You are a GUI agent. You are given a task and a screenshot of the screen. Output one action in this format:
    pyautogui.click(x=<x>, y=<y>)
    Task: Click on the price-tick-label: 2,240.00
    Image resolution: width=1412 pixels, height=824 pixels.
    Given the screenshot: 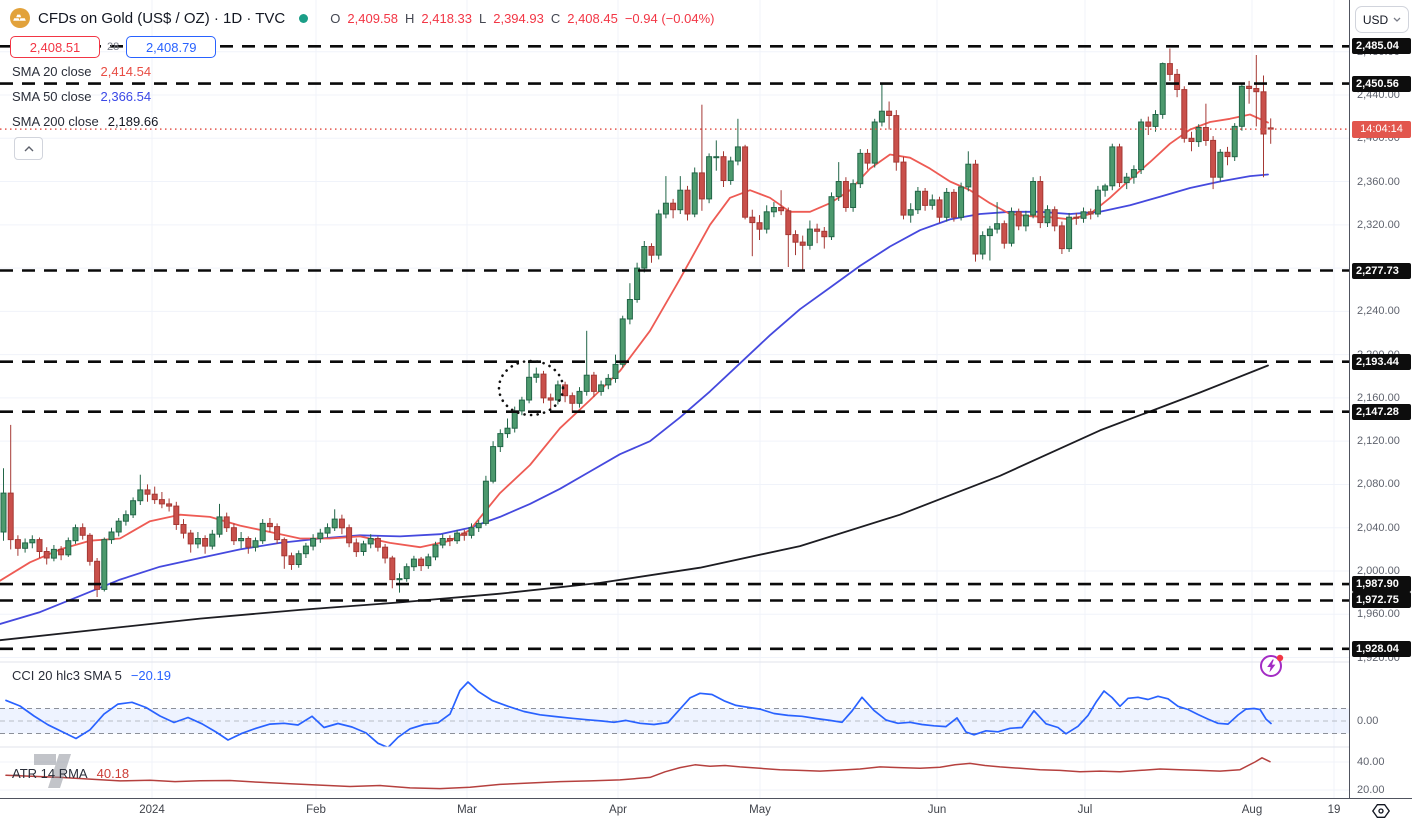 What is the action you would take?
    pyautogui.click(x=1378, y=311)
    